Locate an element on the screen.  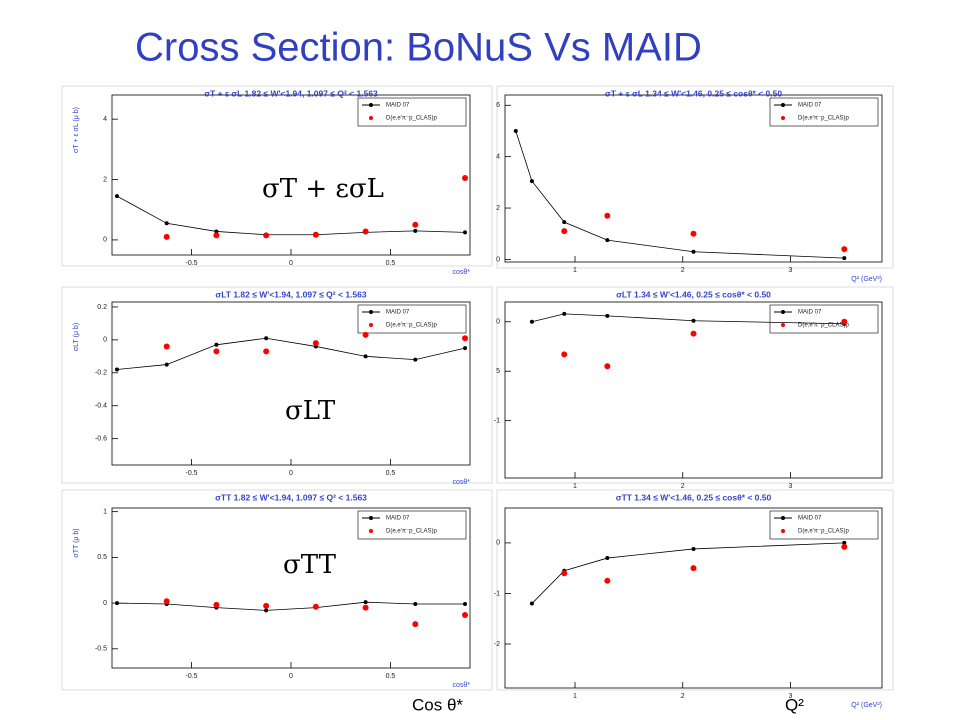
y-tick-label: 6 is located at coordinates (498, 105).